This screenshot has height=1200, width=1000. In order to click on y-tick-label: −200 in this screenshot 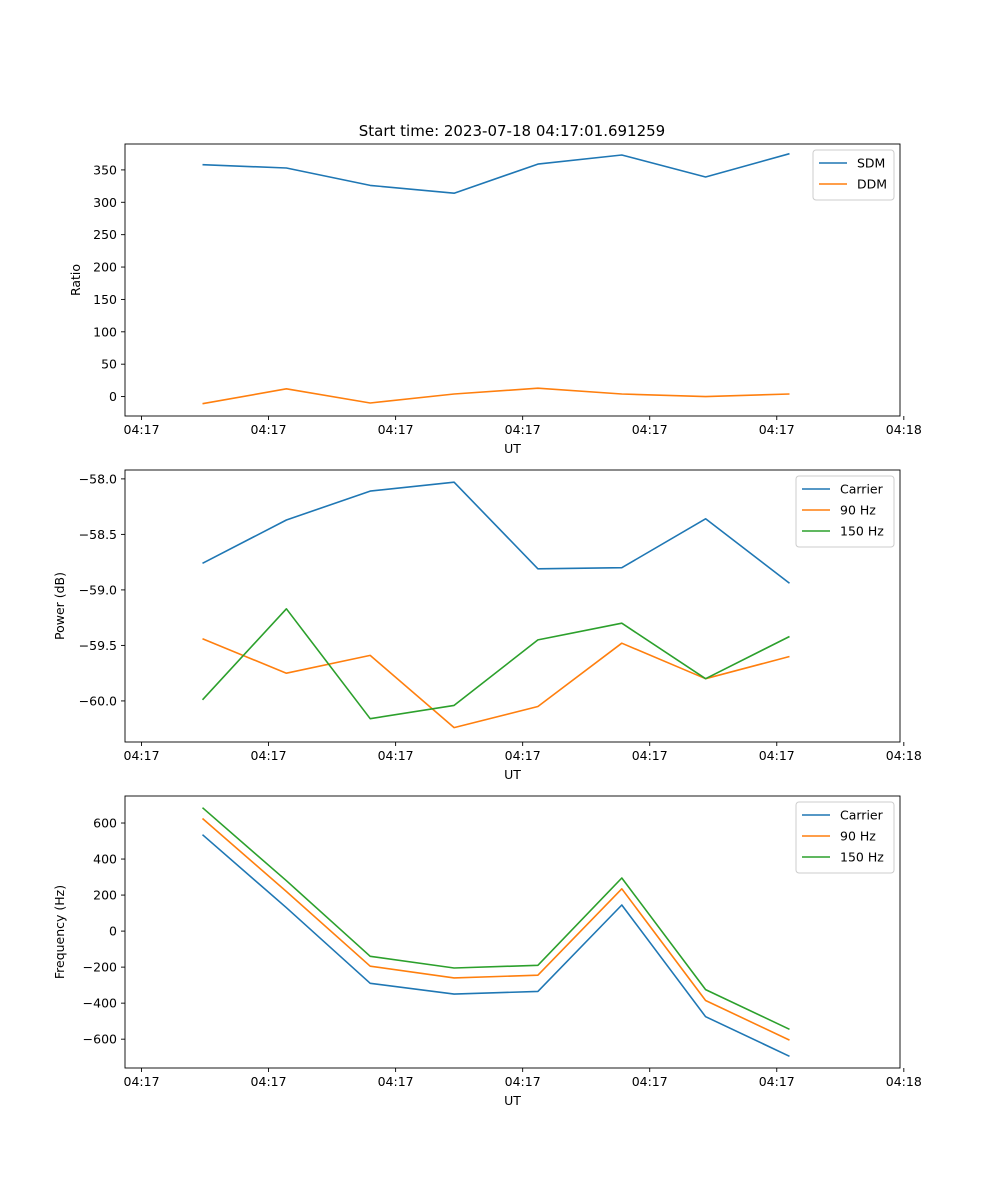, I will do `click(100, 967)`.